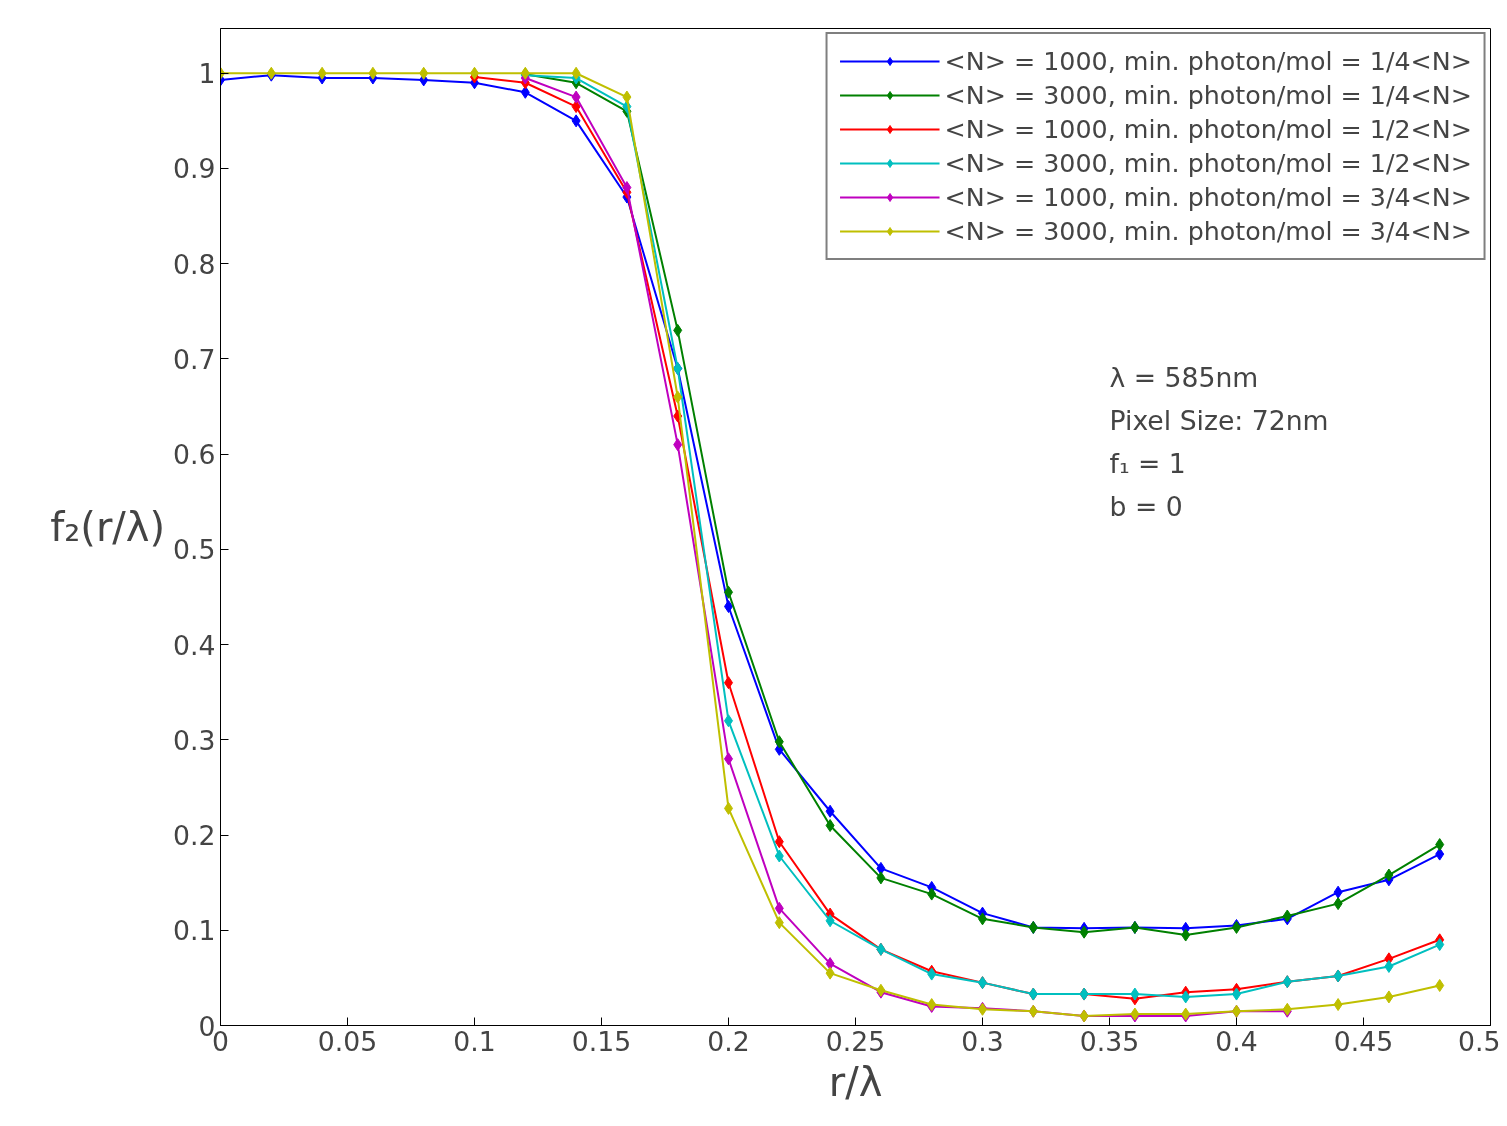  I want to click on x-tick-label: 0.05, so click(347, 1041).